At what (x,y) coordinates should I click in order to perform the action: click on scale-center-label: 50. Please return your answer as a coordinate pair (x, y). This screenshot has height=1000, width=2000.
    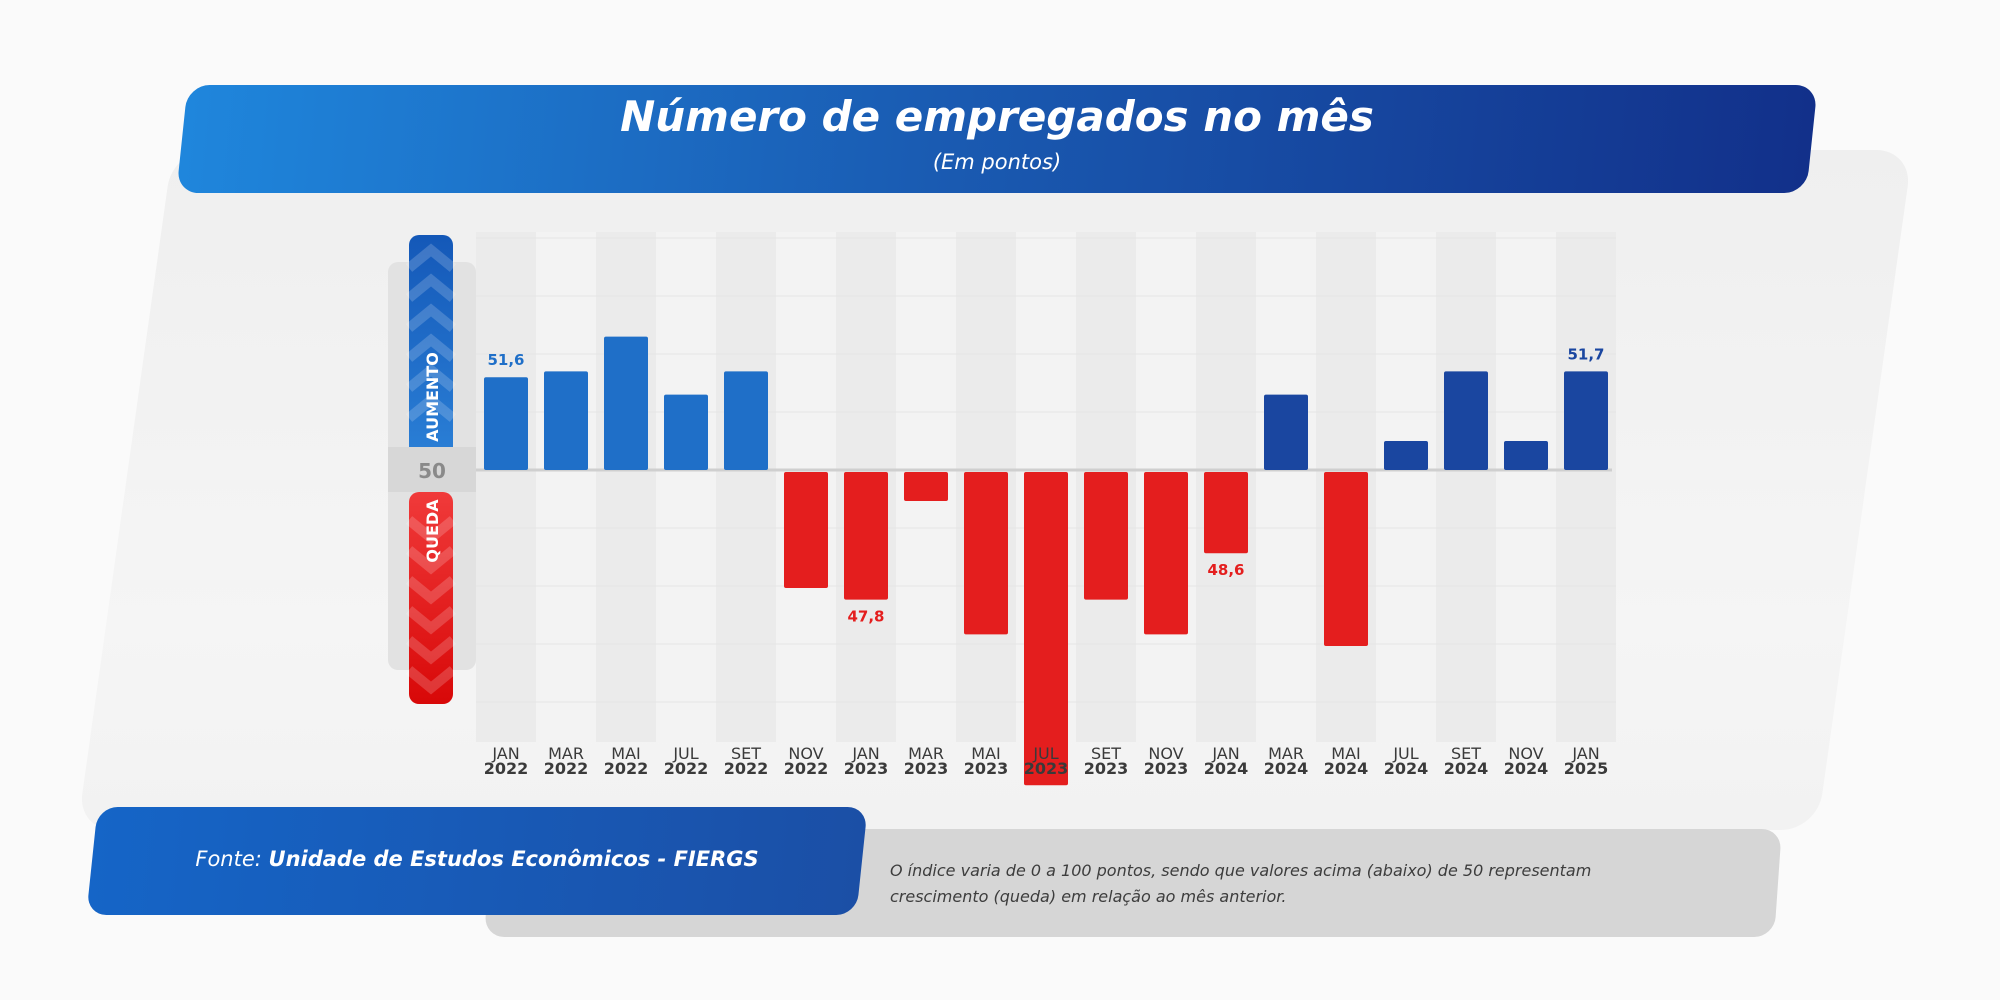
    Looking at the image, I should click on (432, 471).